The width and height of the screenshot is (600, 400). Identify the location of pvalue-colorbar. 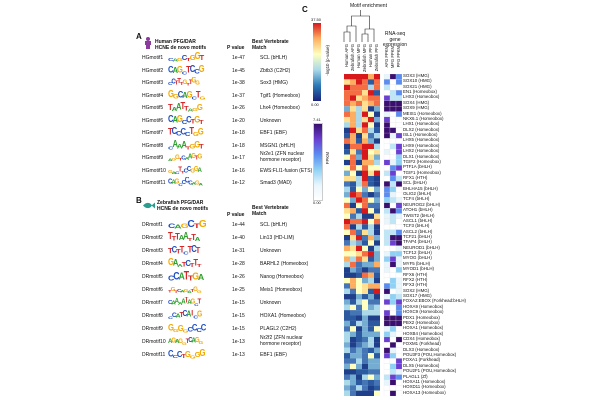
(317, 62).